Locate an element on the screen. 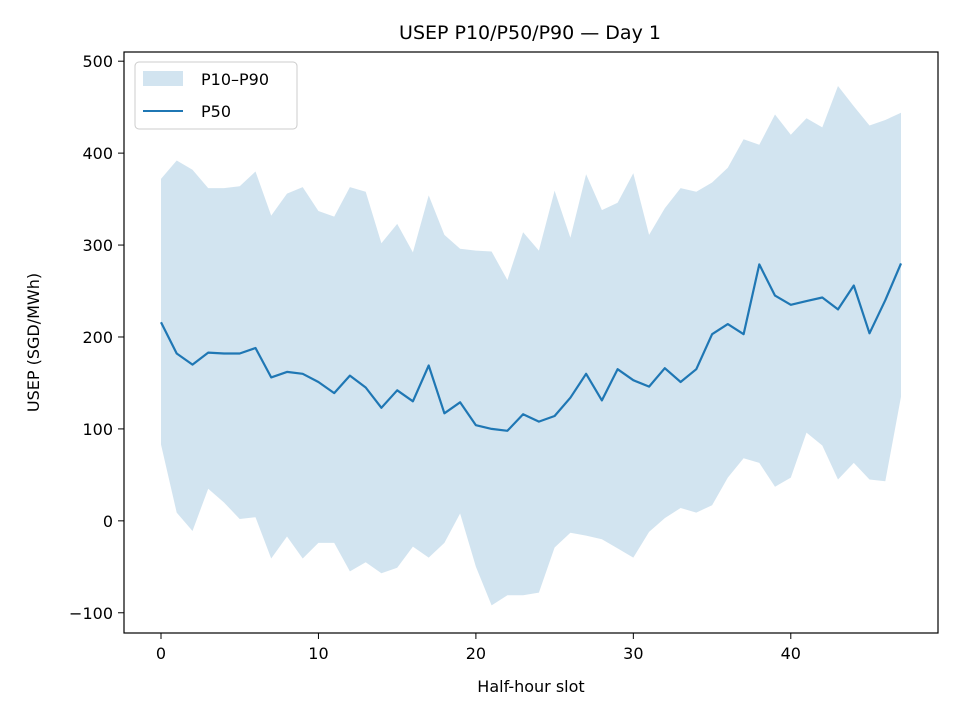 The image size is (960, 720). legend-label-p50: P50 is located at coordinates (216, 111).